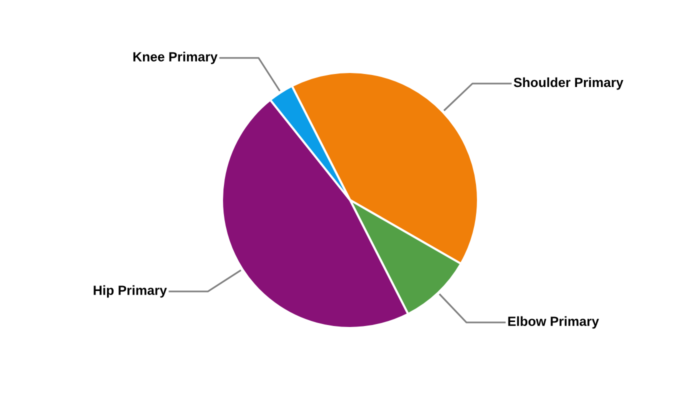 The height and width of the screenshot is (400, 700). What do you see at coordinates (569, 83) in the screenshot?
I see `slice-label: Shoulder Primary` at bounding box center [569, 83].